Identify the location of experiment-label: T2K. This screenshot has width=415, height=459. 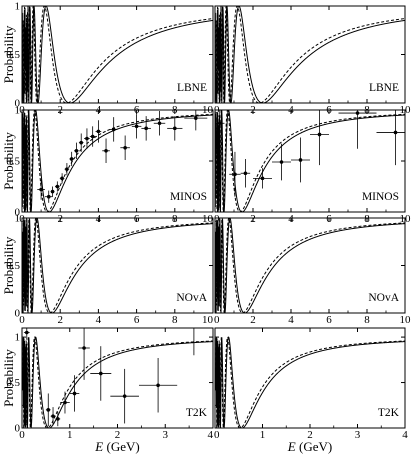
(389, 413).